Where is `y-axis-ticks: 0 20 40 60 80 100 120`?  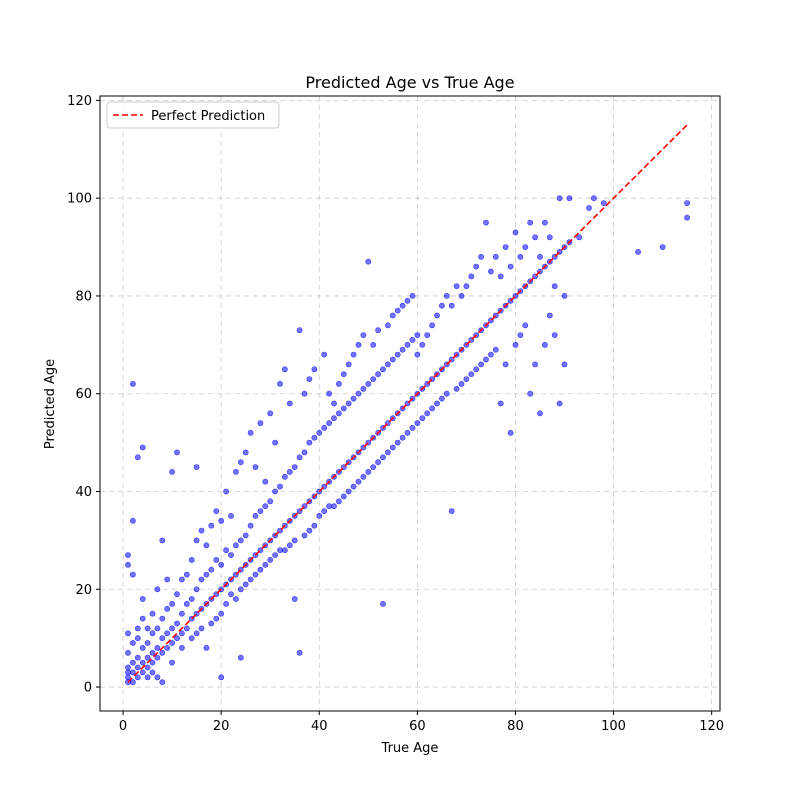 y-axis-ticks: 0 20 40 60 80 100 120 is located at coordinates (83, 395).